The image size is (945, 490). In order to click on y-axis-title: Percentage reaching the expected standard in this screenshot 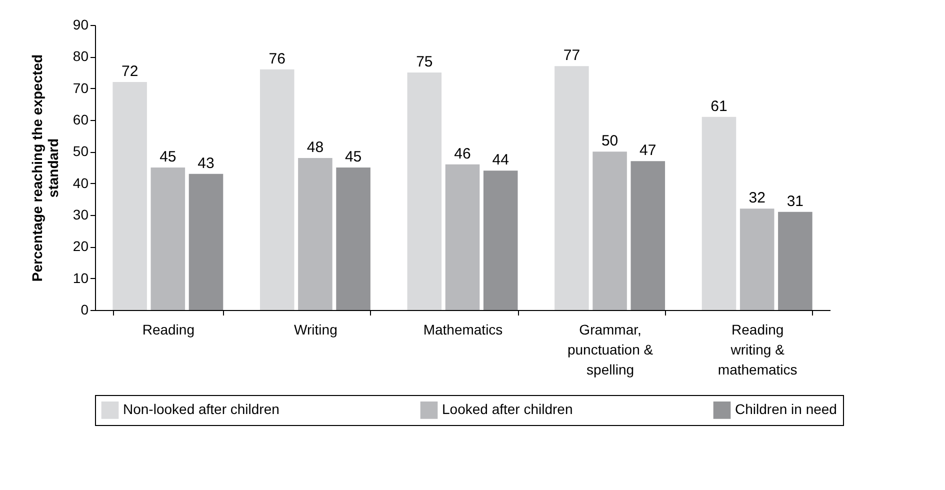, I will do `click(44, 168)`.